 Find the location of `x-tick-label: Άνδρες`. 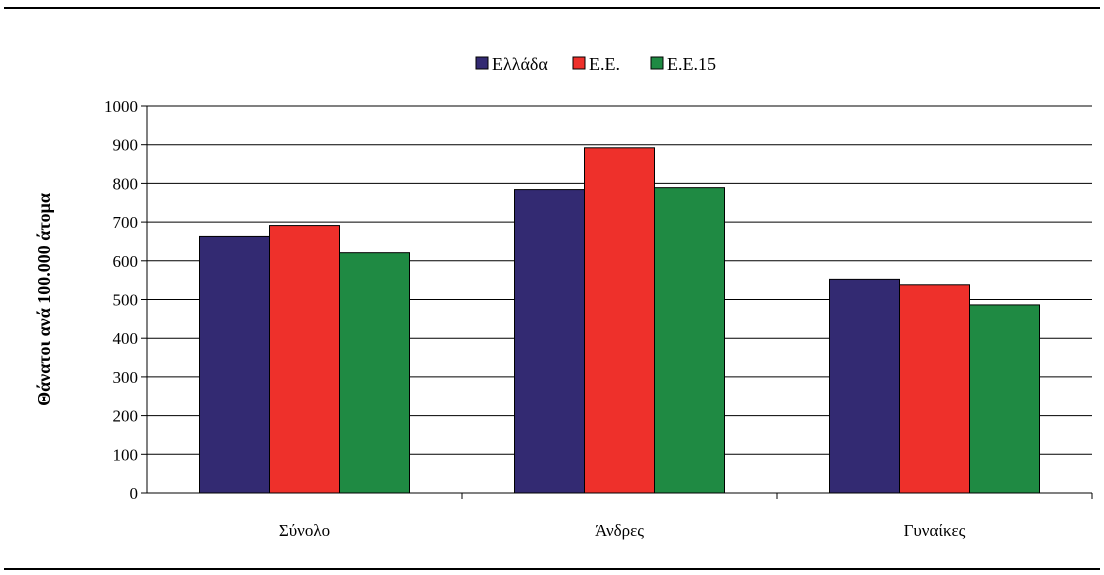

x-tick-label: Άνδρες is located at coordinates (619, 530).